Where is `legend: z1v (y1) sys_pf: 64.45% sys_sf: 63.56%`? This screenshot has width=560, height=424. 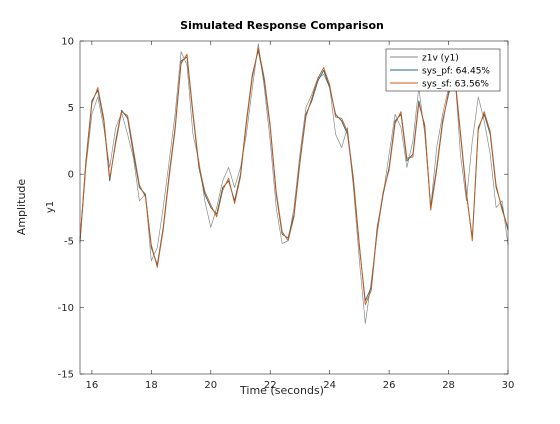
legend: z1v (y1) sys_pf: 64.45% sys_sf: 63.56% is located at coordinates (443, 70).